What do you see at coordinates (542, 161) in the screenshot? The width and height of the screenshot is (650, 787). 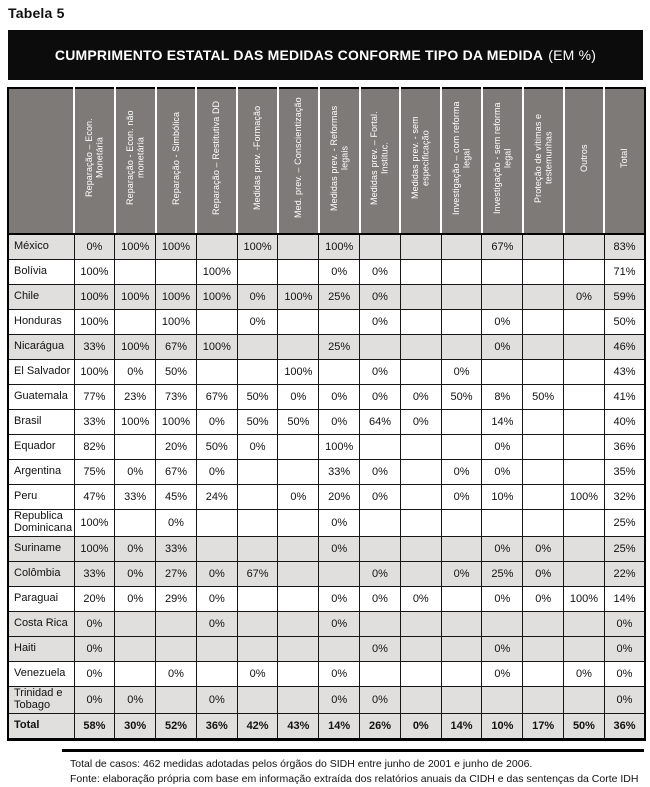 I see `column-header: Proteção de vítimas e testemunhas` at bounding box center [542, 161].